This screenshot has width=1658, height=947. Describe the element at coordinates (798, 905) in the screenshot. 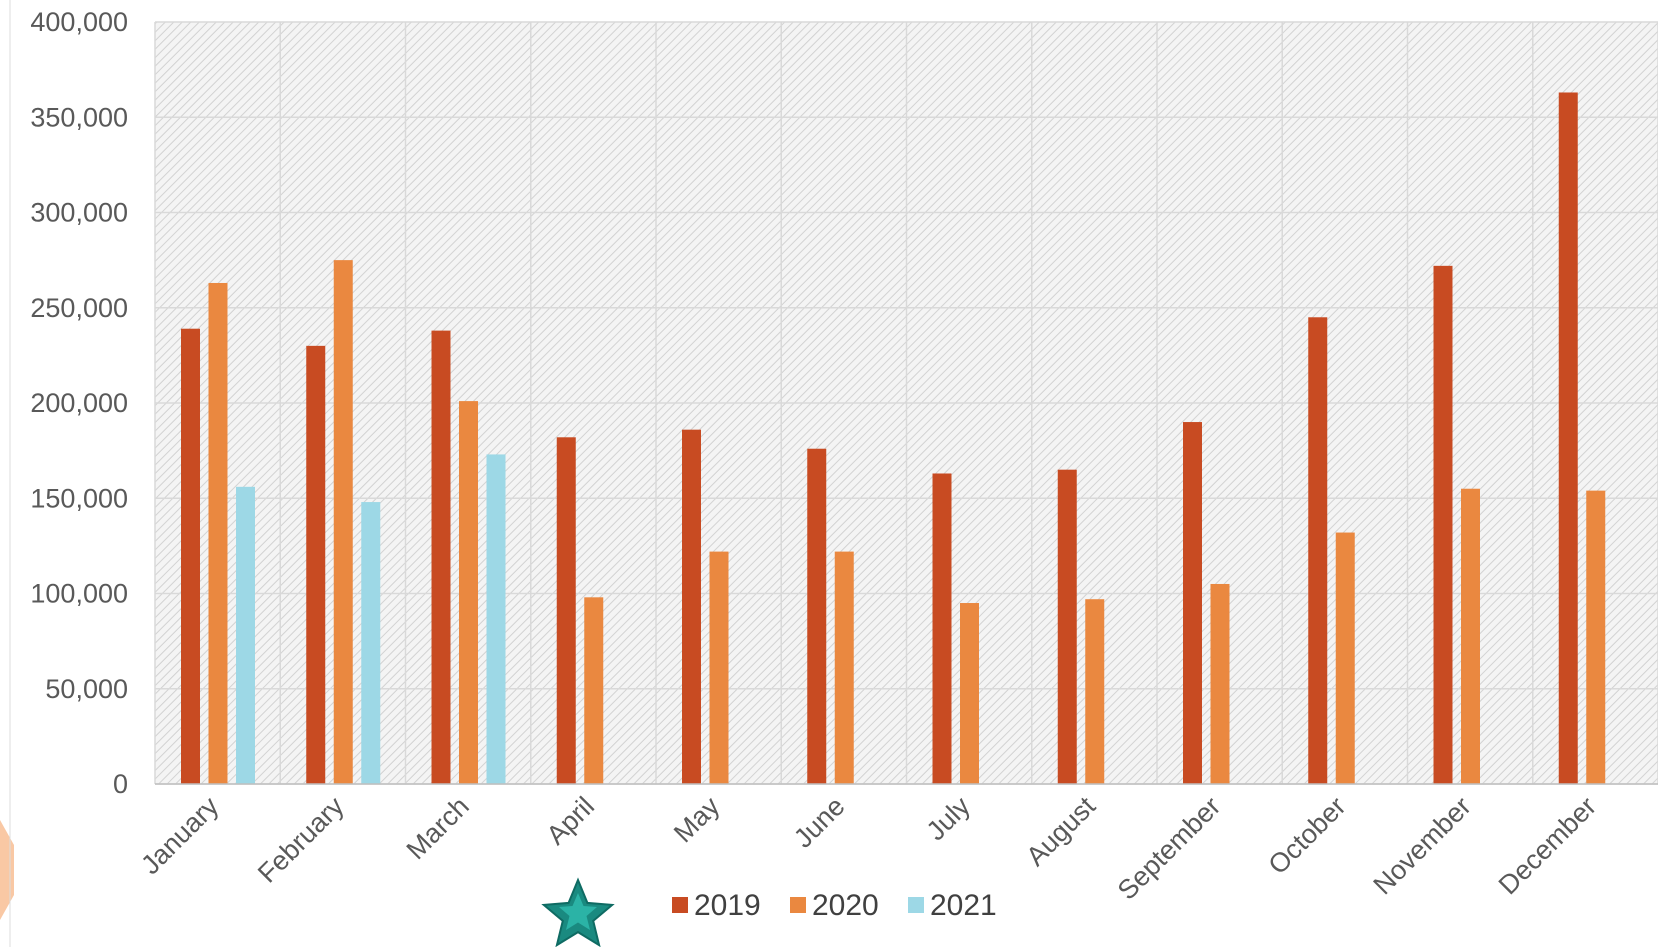

I see `legend-swatch-2020` at that location.